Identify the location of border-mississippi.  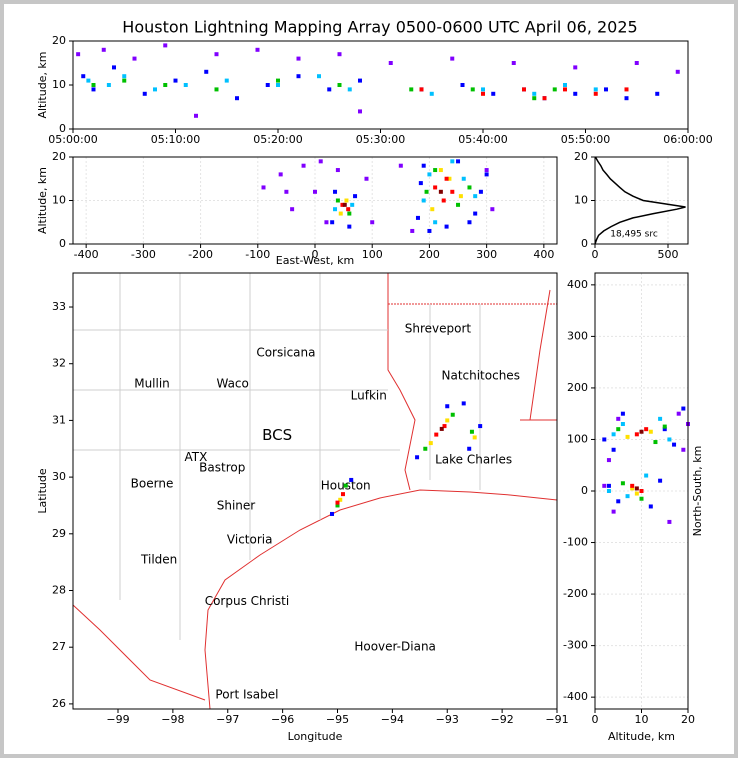
(538, 355).